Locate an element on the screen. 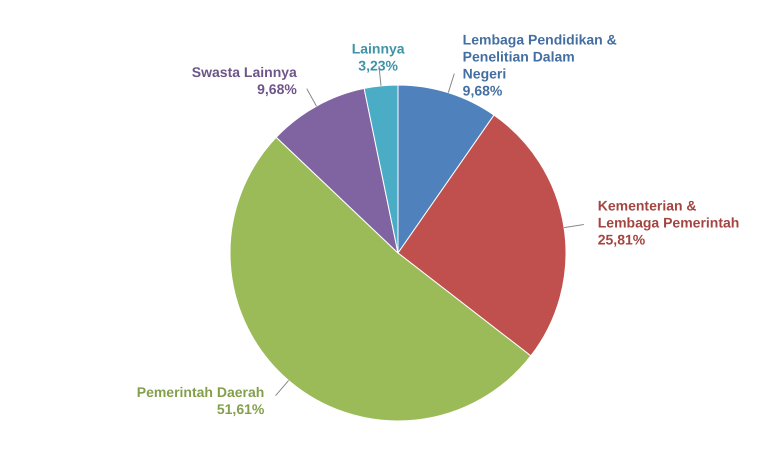 This screenshot has width=764, height=461. slice-label: Lainnya is located at coordinates (378, 48).